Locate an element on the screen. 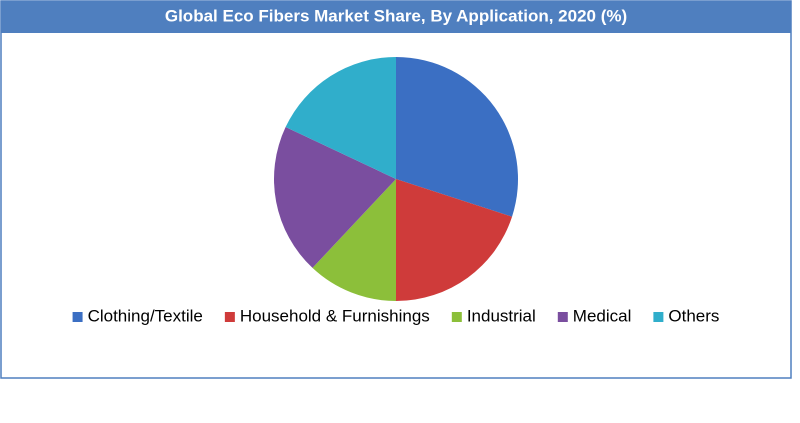 The width and height of the screenshot is (800, 423). legend-label: Medical is located at coordinates (602, 315).